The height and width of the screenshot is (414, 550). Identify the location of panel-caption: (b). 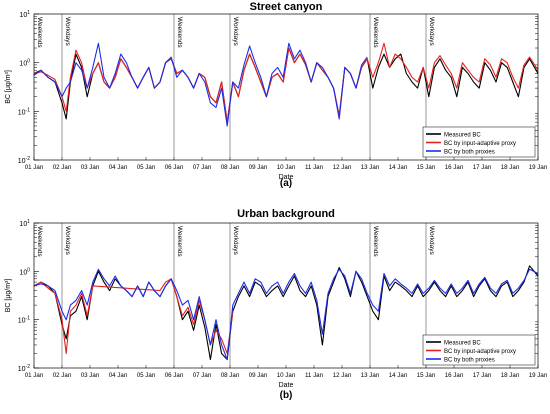
(286, 395).